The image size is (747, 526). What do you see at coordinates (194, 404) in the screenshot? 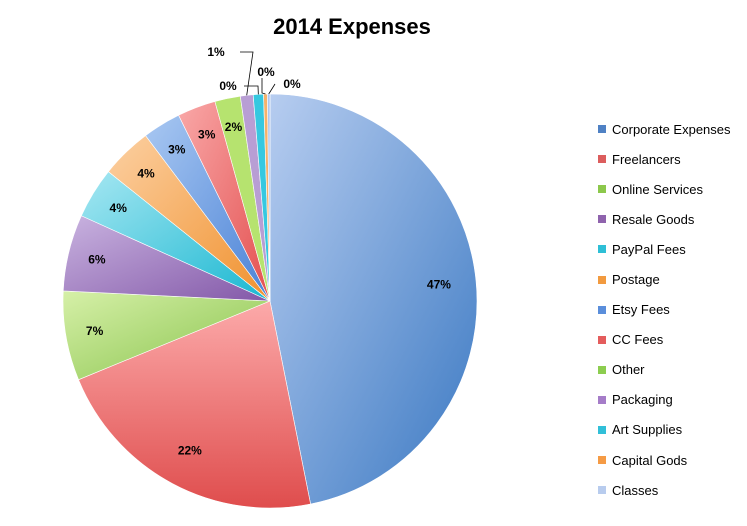
I see `pie-slice-freelancers` at bounding box center [194, 404].